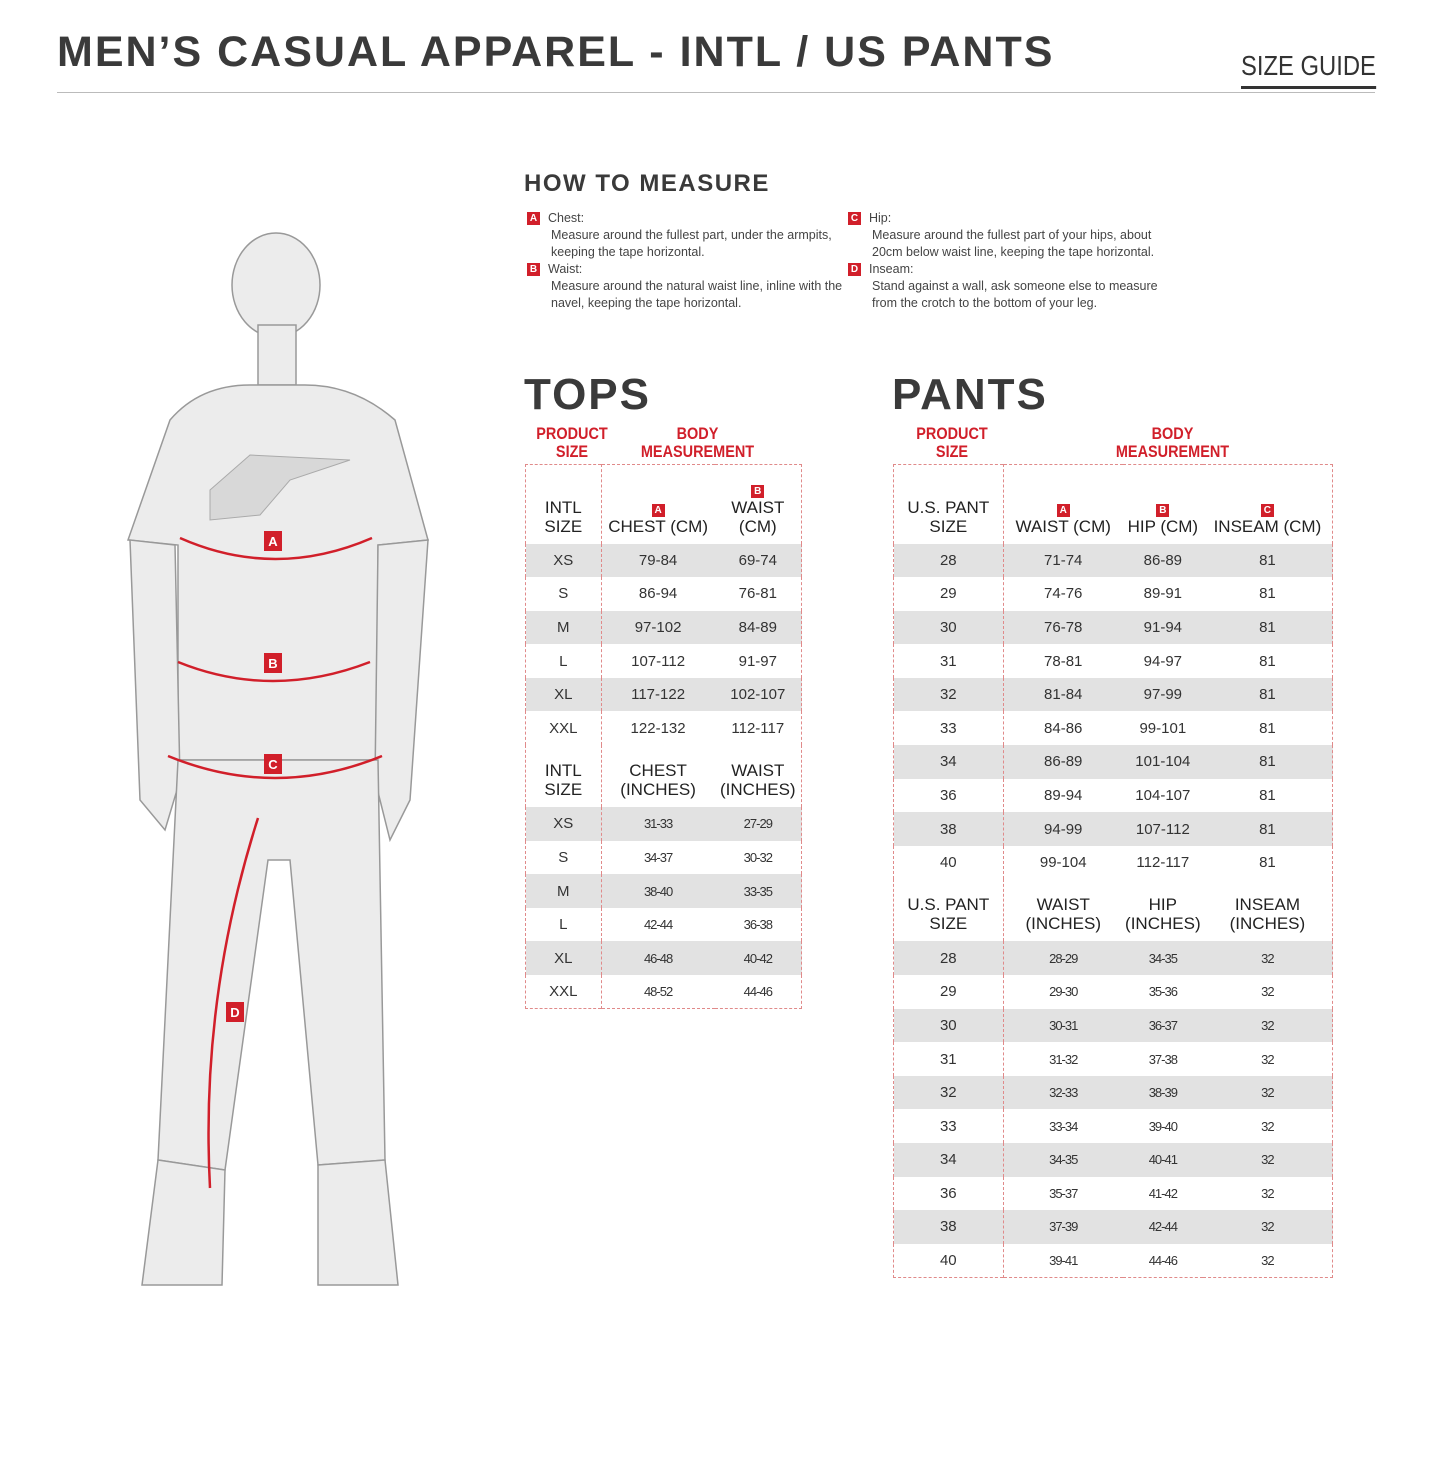 The width and height of the screenshot is (1440, 1471). What do you see at coordinates (1113, 862) in the screenshot?
I see `table-row: 40 99-104 112-117 81` at bounding box center [1113, 862].